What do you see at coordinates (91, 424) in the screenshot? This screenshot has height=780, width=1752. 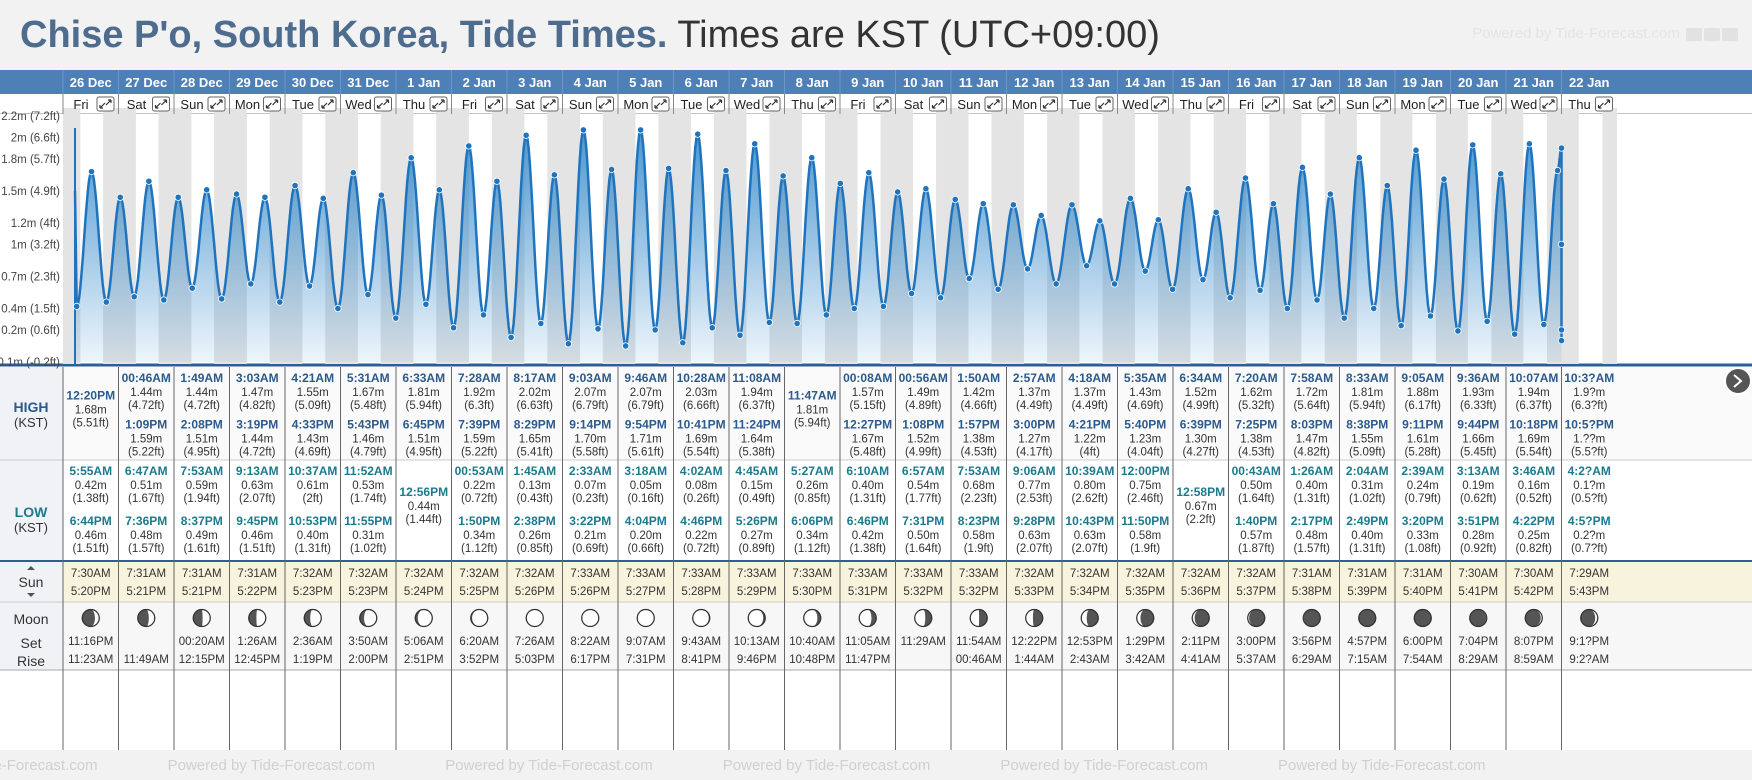 I see `high-height-ft: (5.51ft)` at bounding box center [91, 424].